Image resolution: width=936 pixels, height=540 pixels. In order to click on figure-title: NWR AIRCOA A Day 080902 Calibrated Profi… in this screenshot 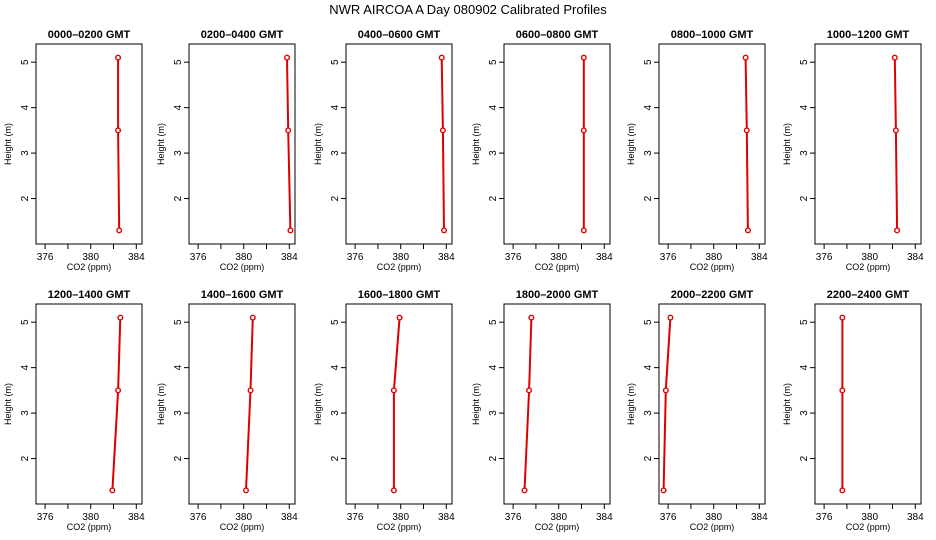, I will do `click(468, 9)`.